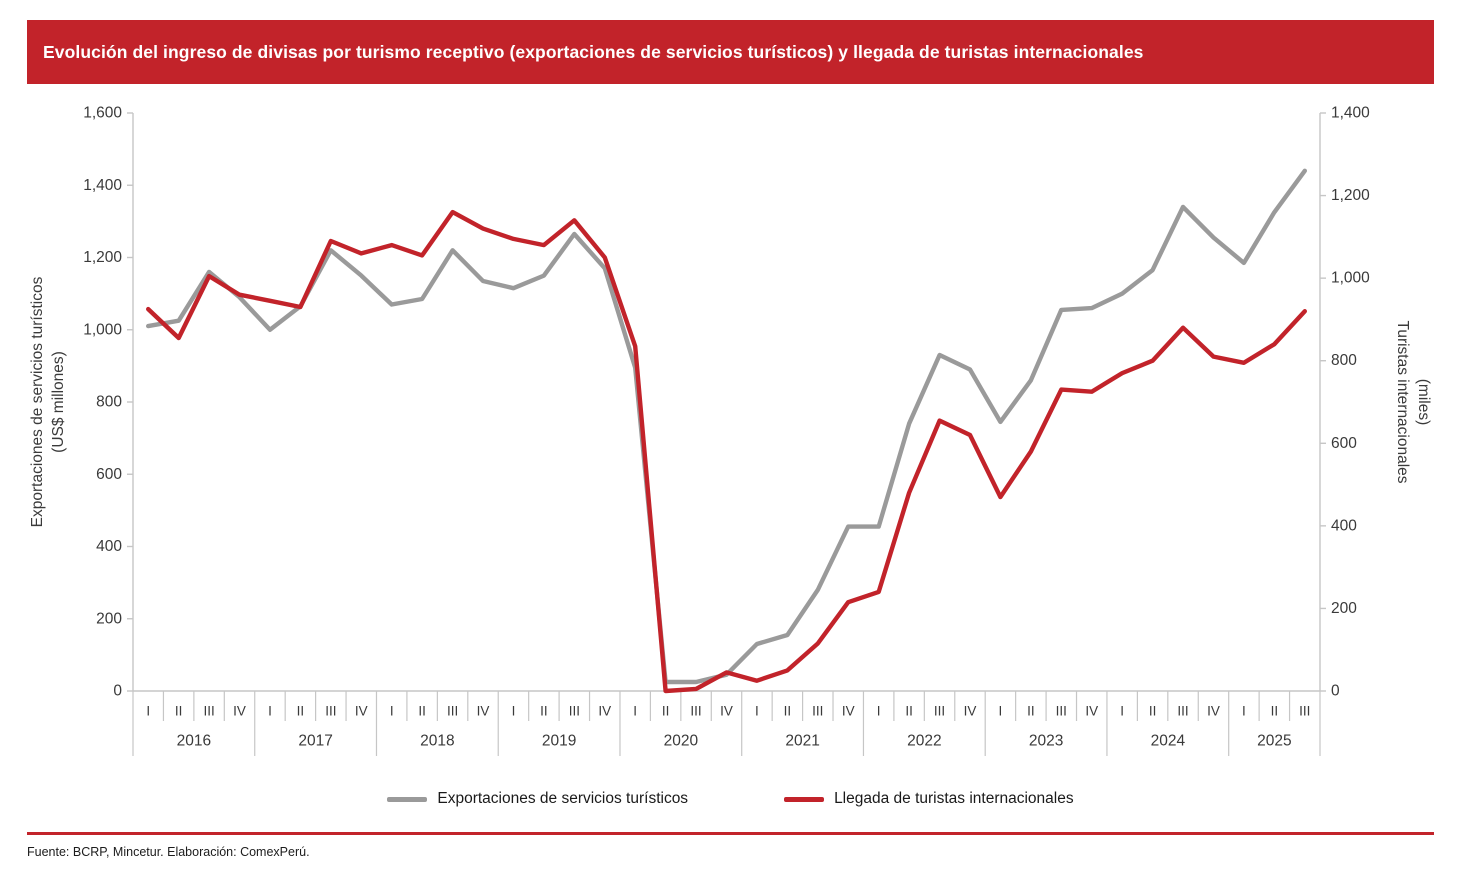  I want to click on legend-item-exportaciones: Exportaciones de servicios turísticos, so click(537, 799).